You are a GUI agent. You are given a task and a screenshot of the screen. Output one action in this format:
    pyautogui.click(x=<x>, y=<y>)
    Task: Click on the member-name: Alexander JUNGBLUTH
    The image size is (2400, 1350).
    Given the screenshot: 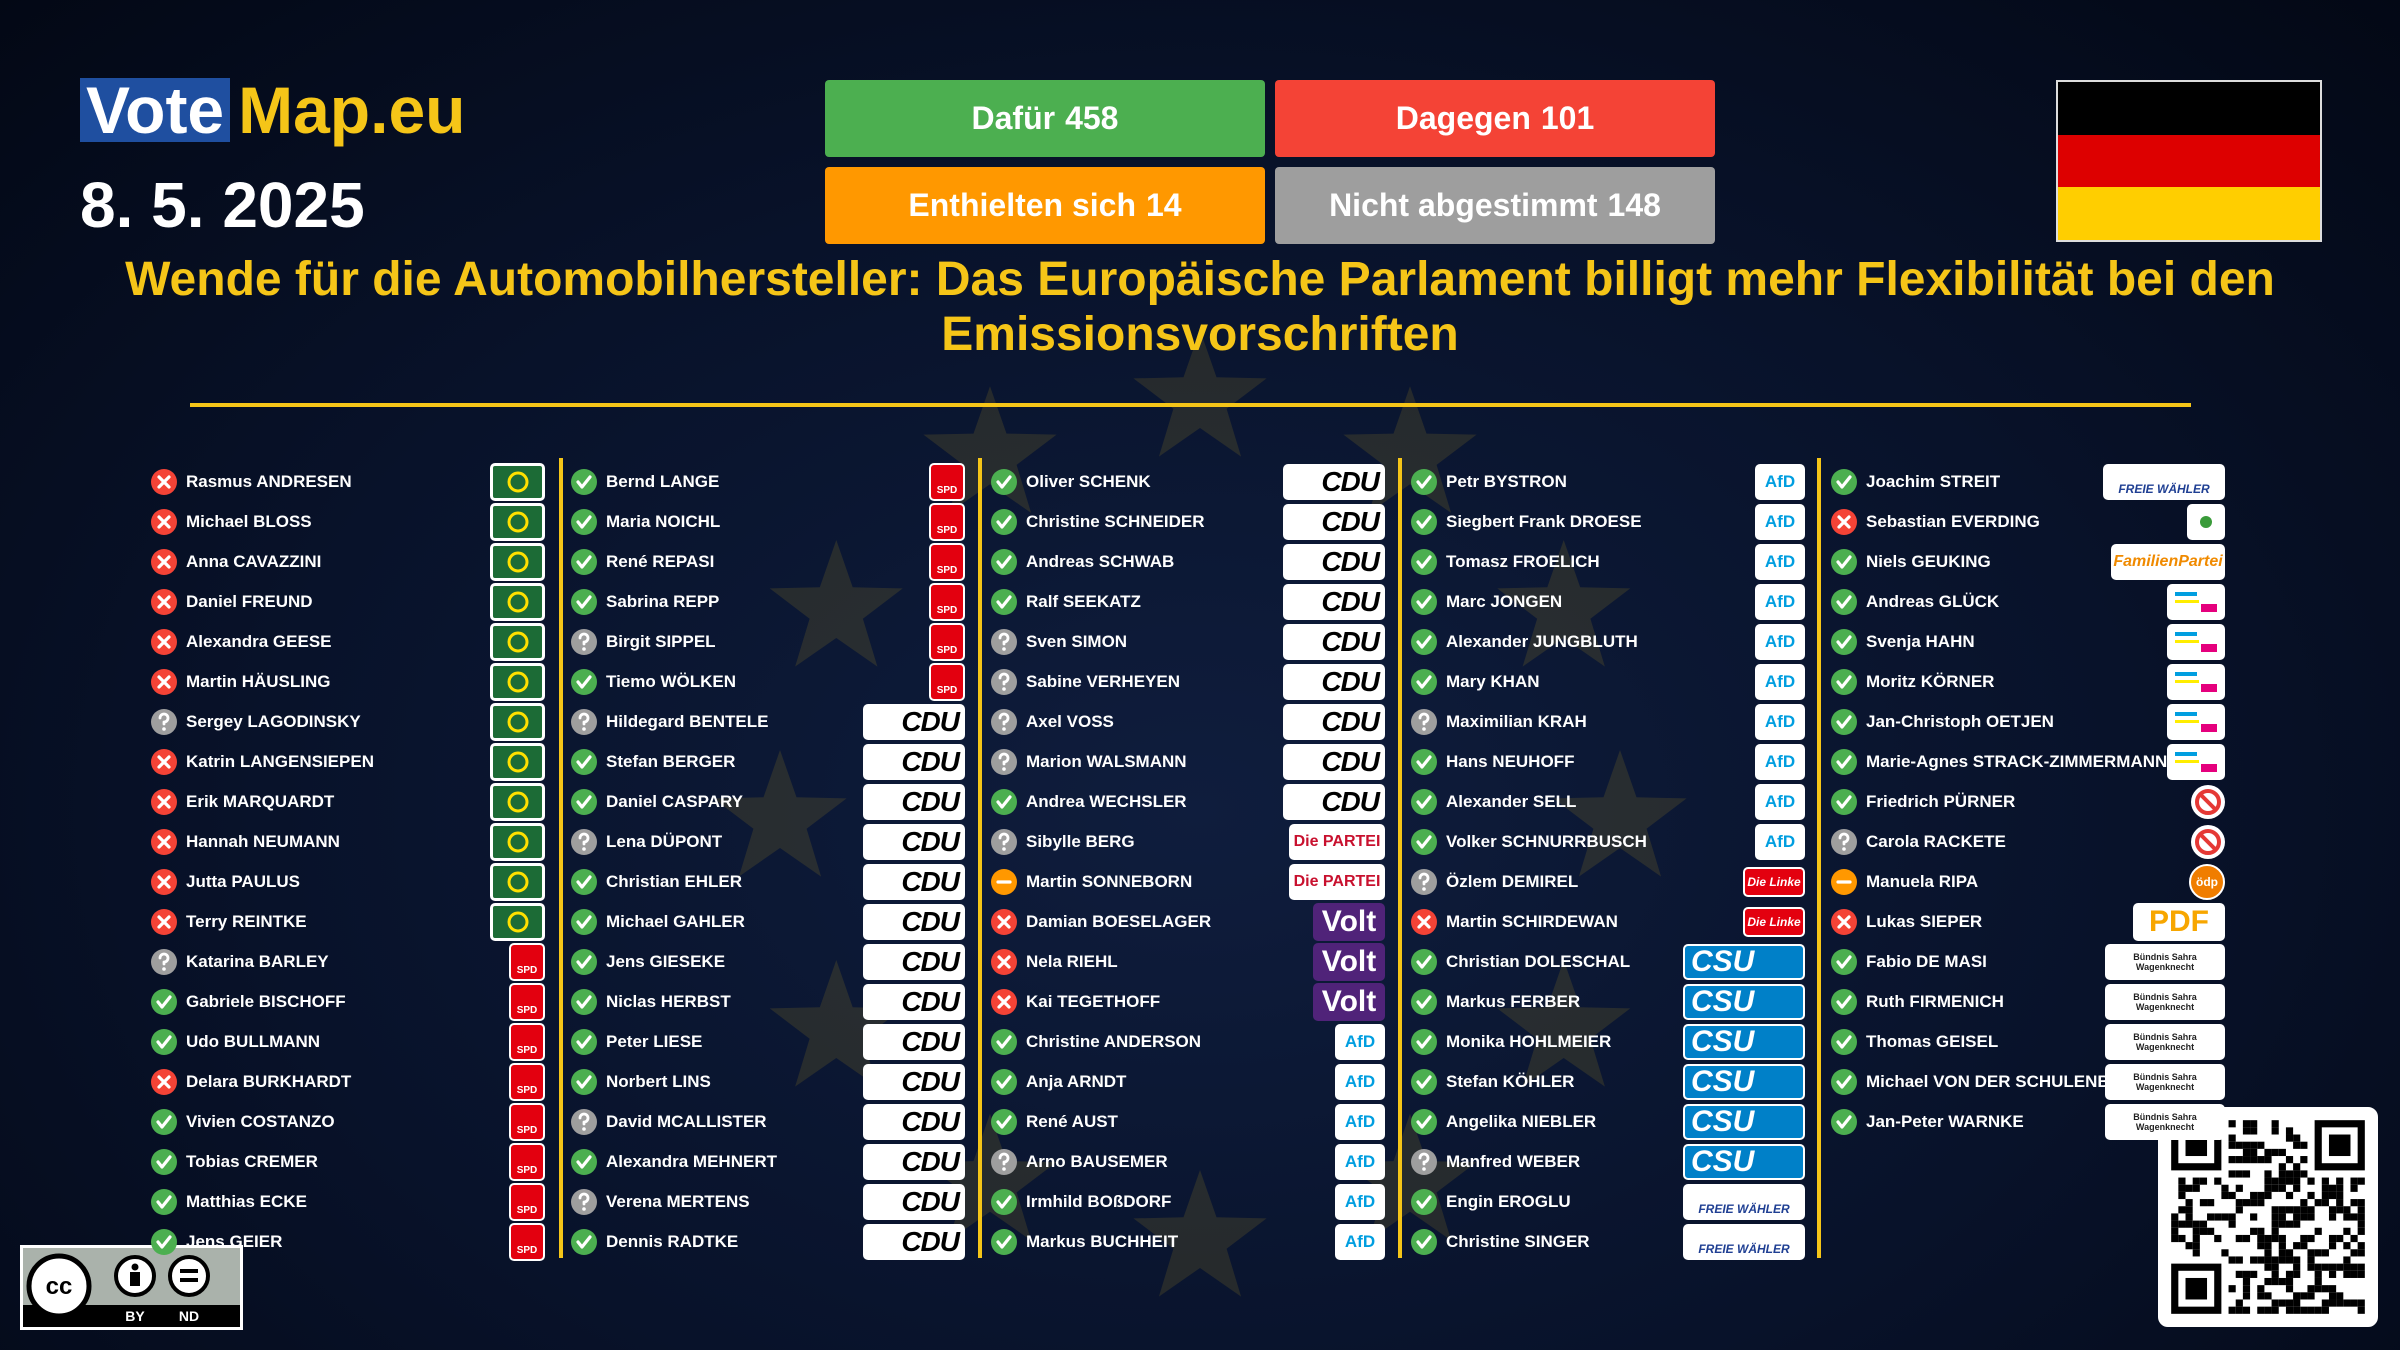 What is the action you would take?
    pyautogui.click(x=1542, y=641)
    